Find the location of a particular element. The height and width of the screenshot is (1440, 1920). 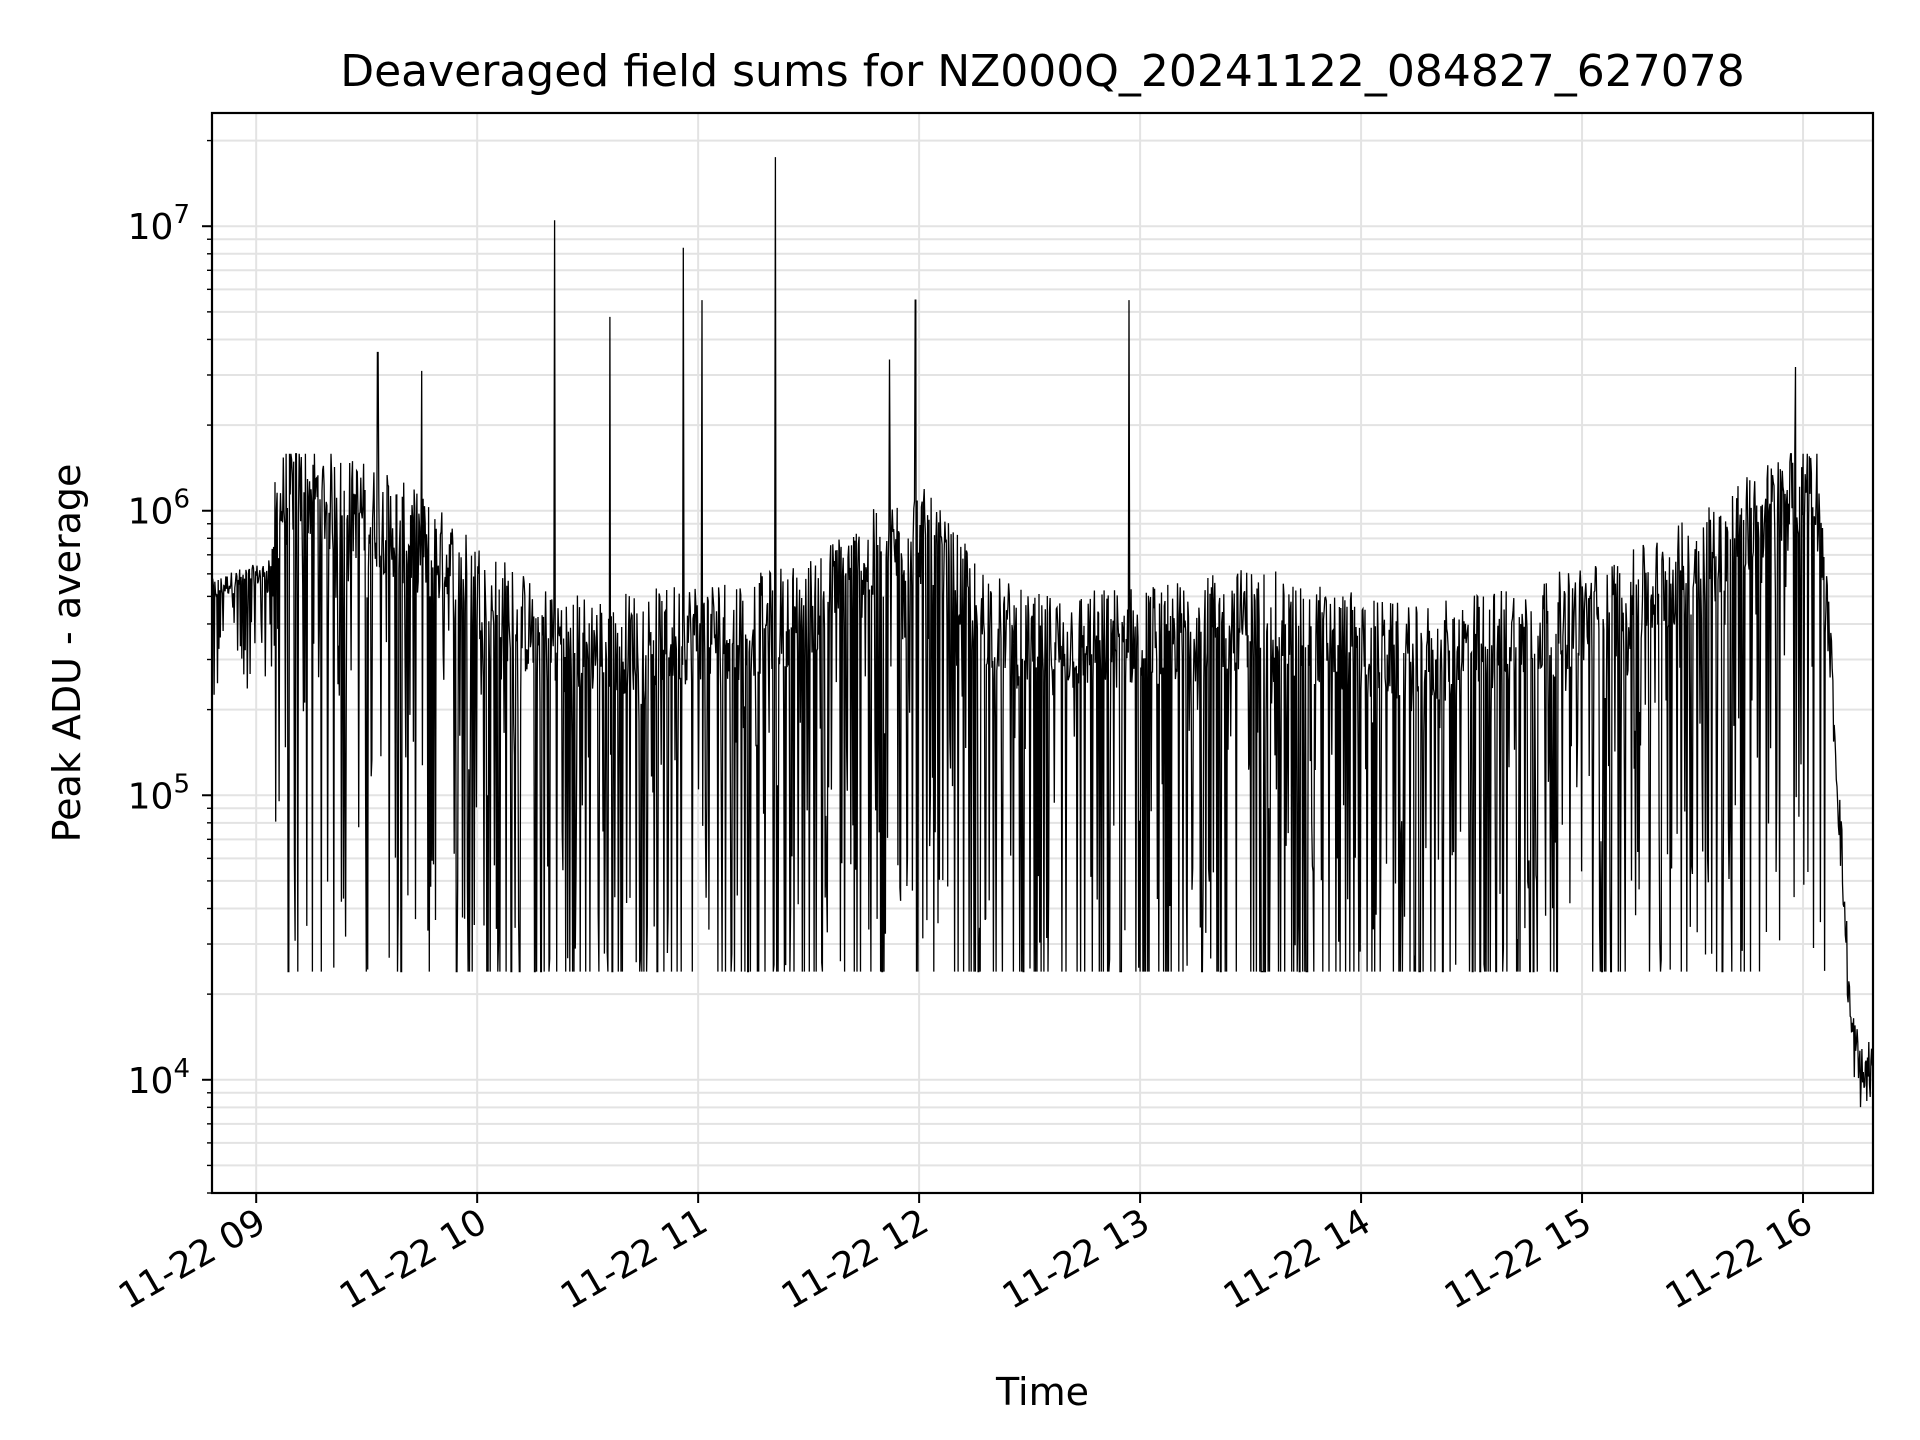

y-tick-exponent: 6 is located at coordinates (181, 500).